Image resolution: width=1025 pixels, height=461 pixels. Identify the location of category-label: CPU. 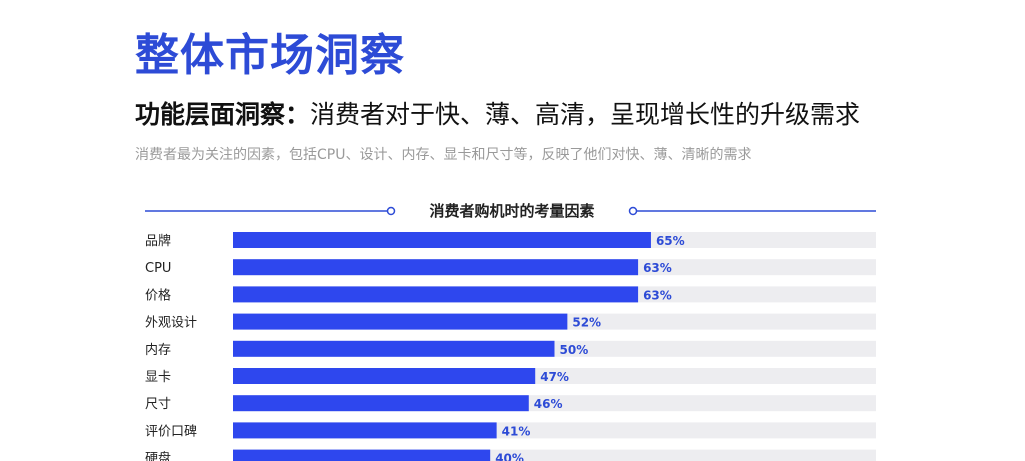
(158, 268).